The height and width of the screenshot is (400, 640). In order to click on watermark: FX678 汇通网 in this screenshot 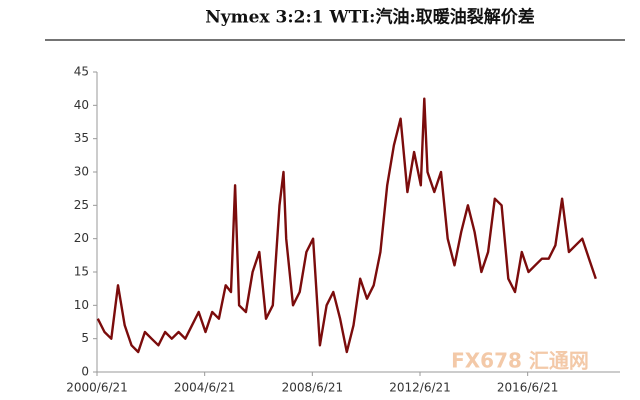, I will do `click(520, 361)`.